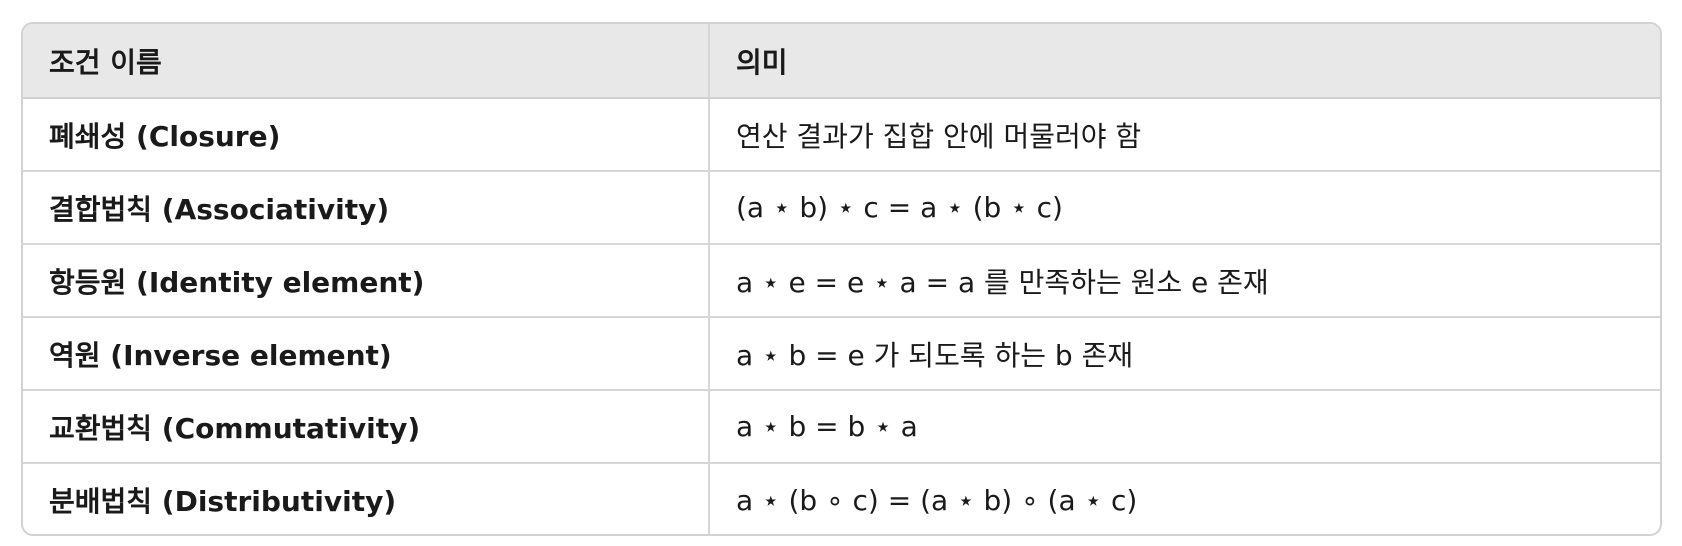 This screenshot has height=546, width=1682. Describe the element at coordinates (1184, 208) in the screenshot. I see `condition-meaning-cell: (a ⋆ b) ⋆ c = a ⋆ (b ⋆ c)` at that location.